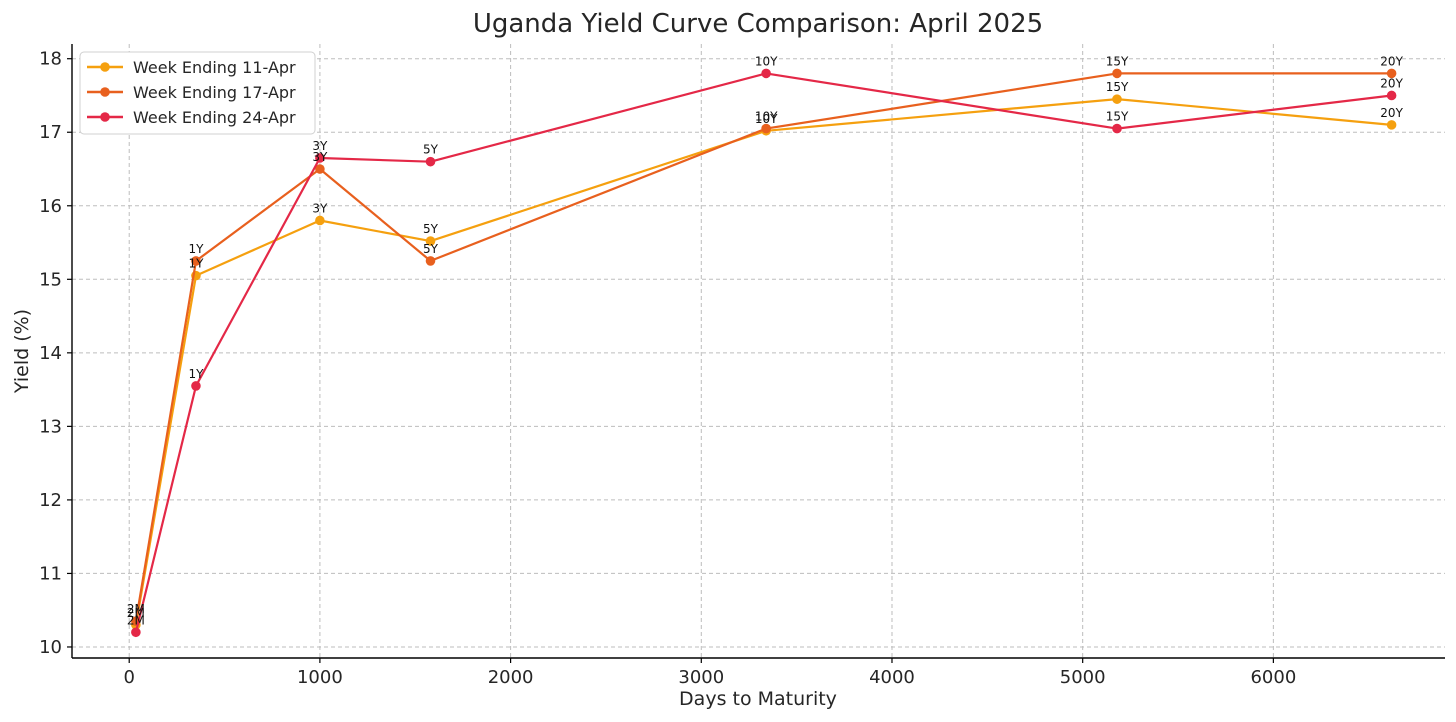  I want to click on y-tick-label: 13, so click(50, 426).